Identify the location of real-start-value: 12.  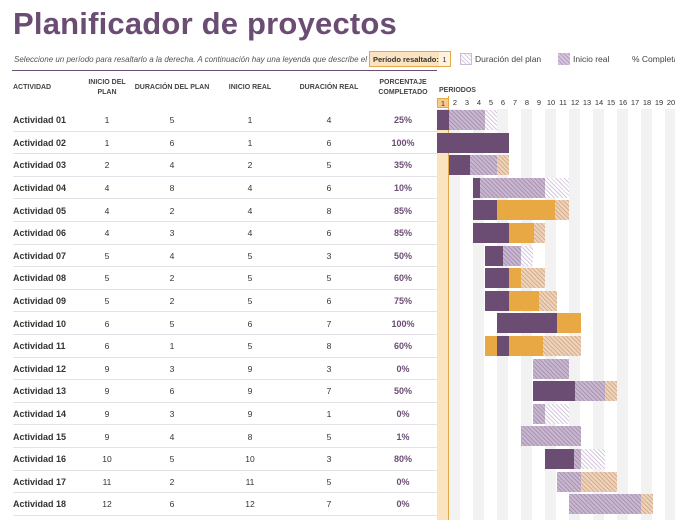
(250, 504).